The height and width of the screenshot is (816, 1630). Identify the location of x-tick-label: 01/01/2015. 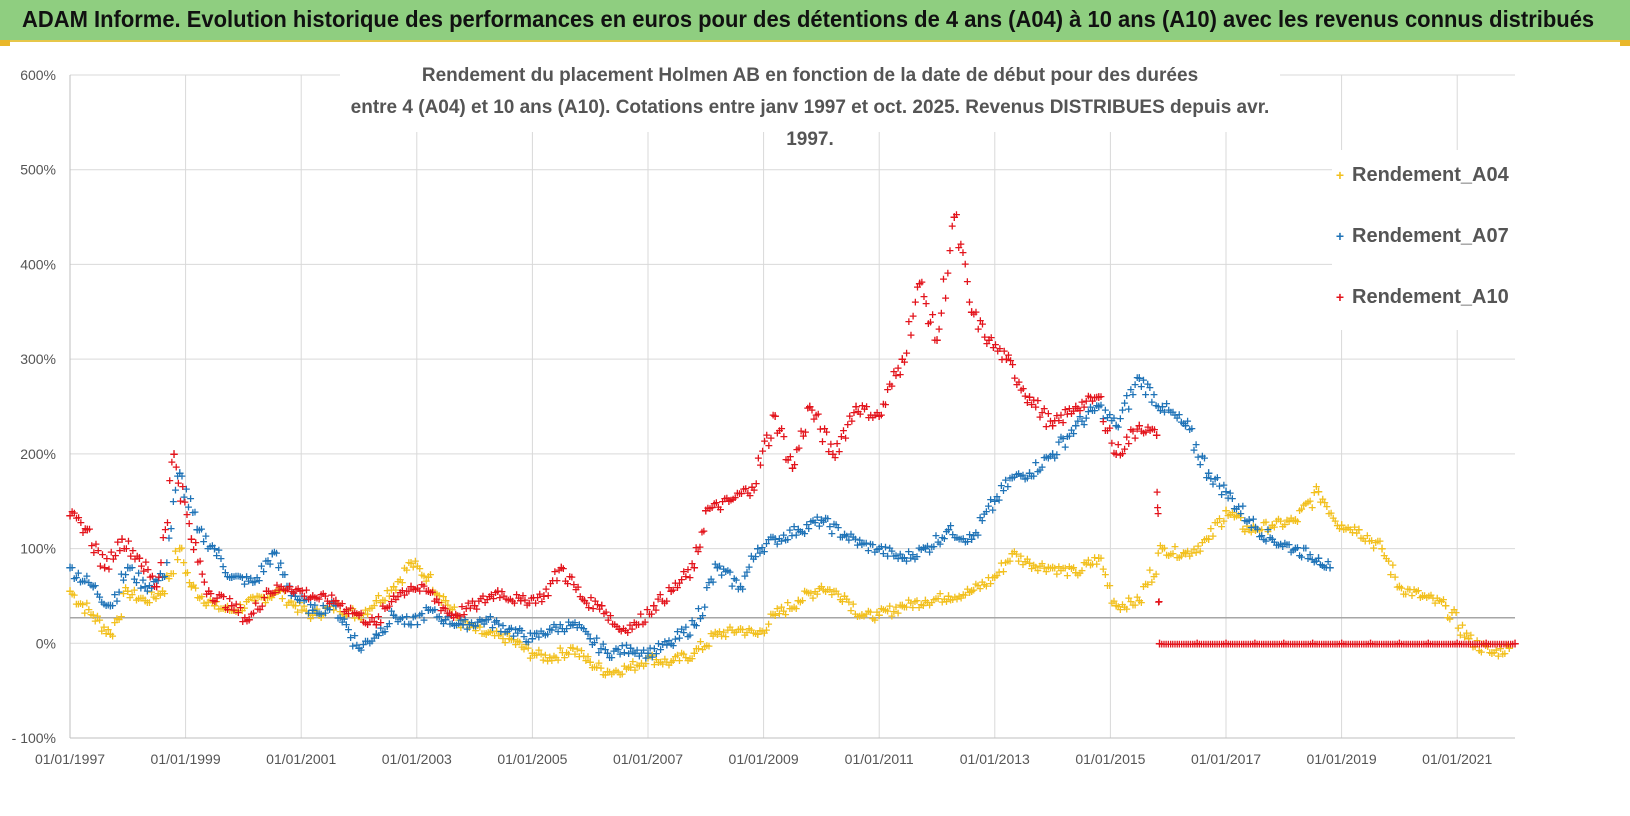
(1110, 759).